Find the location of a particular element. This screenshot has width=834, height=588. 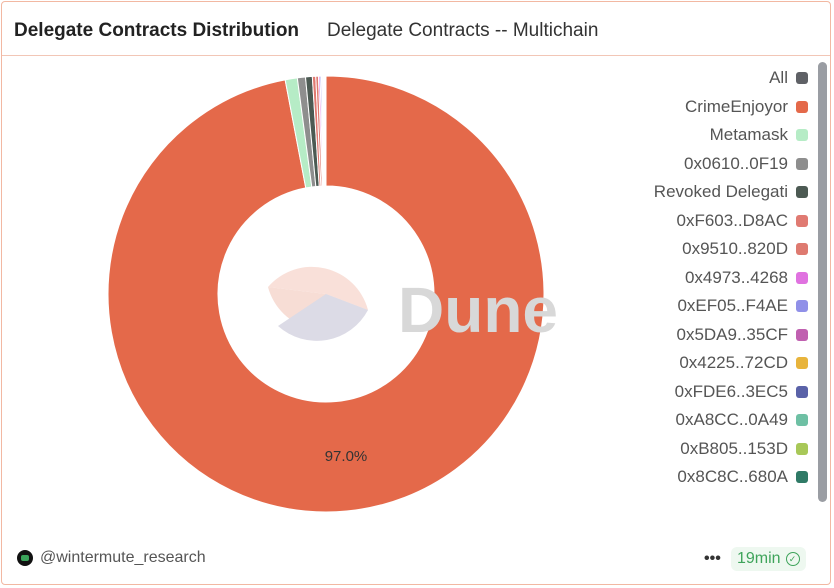

legend-label: Revoked Delegati is located at coordinates (720, 192).